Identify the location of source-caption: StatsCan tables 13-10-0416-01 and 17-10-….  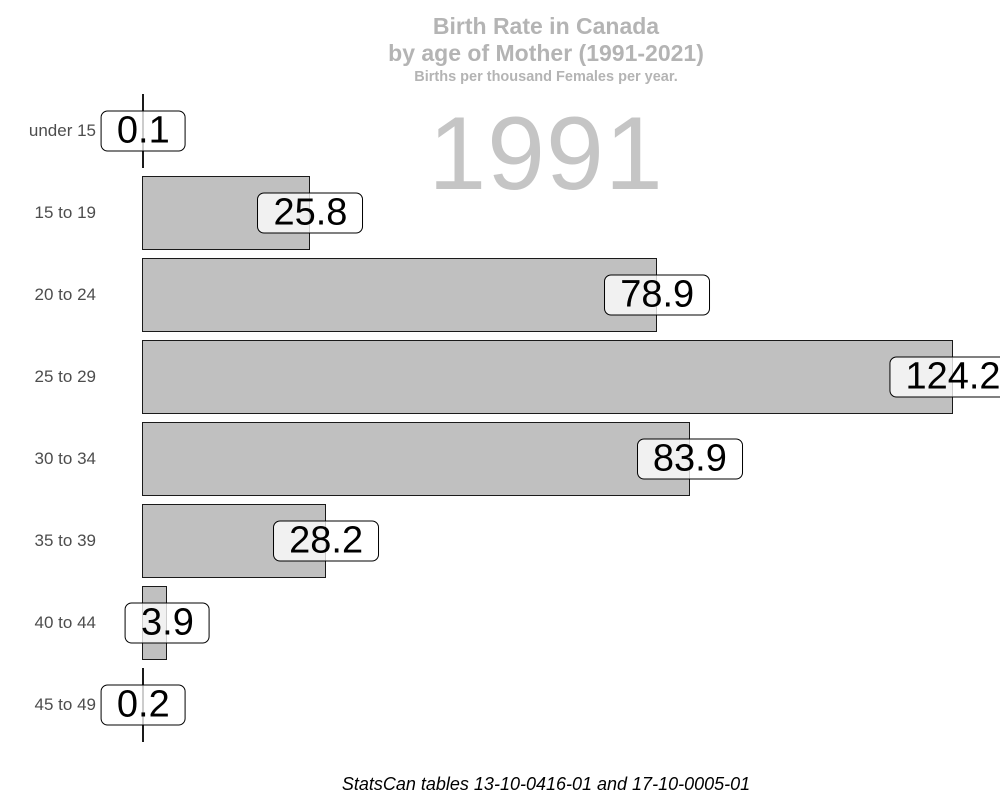
(546, 784).